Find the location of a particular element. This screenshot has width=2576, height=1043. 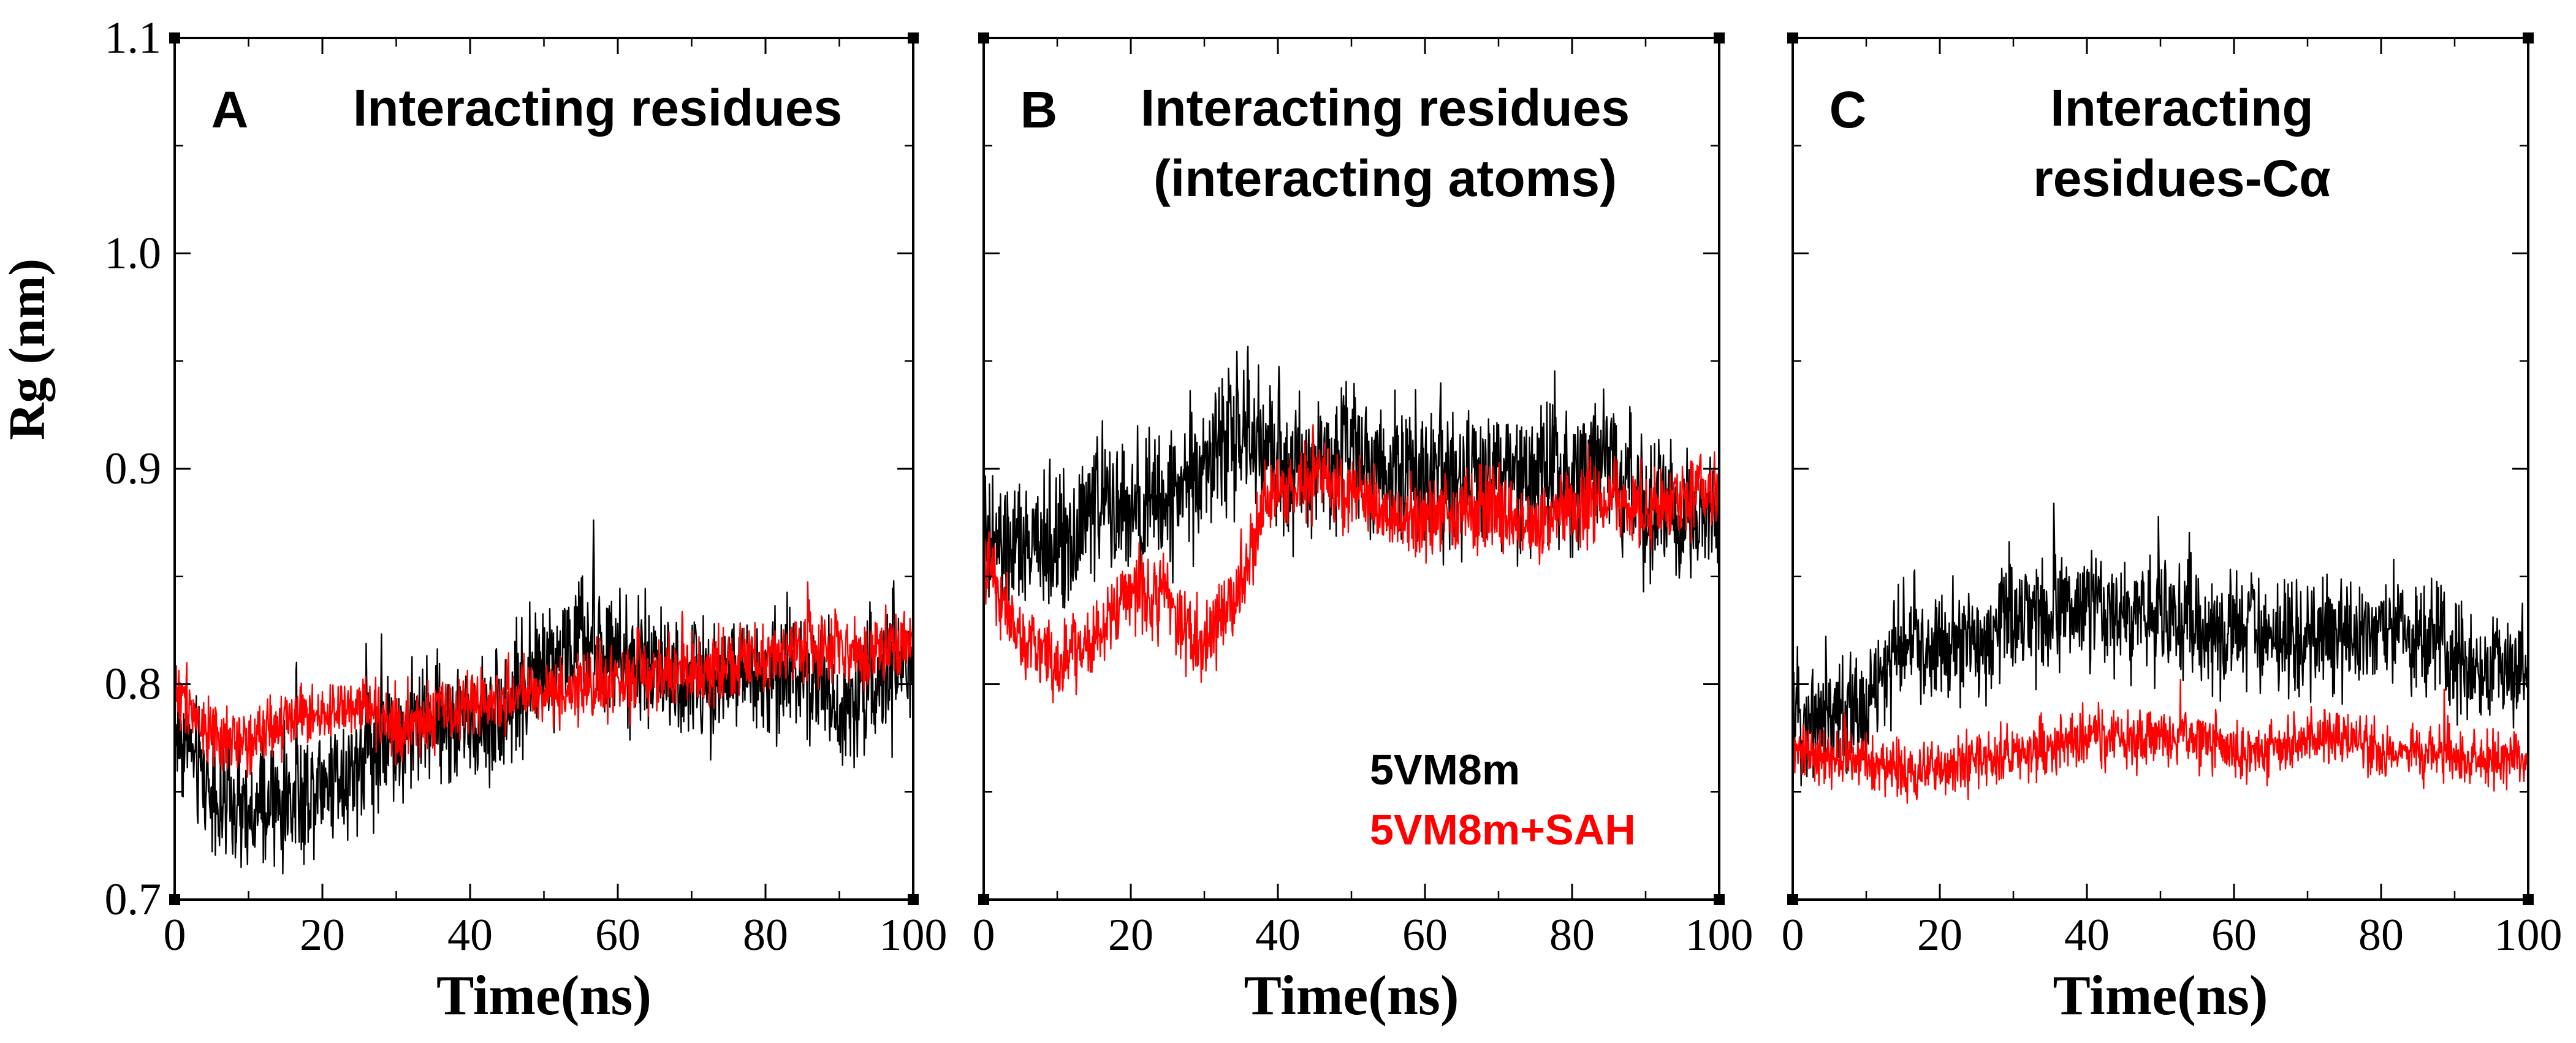

panel-letter: B is located at coordinates (1039, 109).